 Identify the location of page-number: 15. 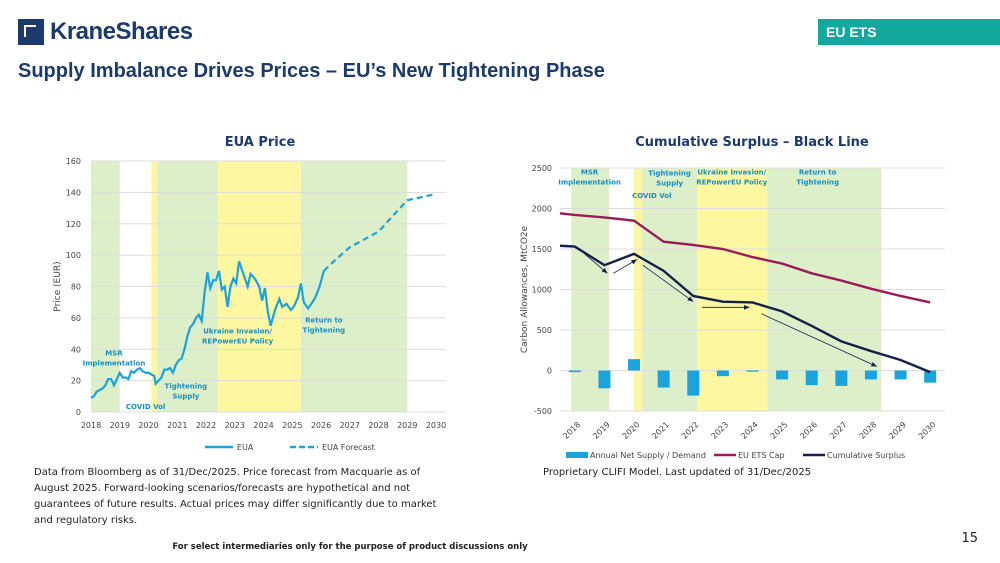
(969, 538).